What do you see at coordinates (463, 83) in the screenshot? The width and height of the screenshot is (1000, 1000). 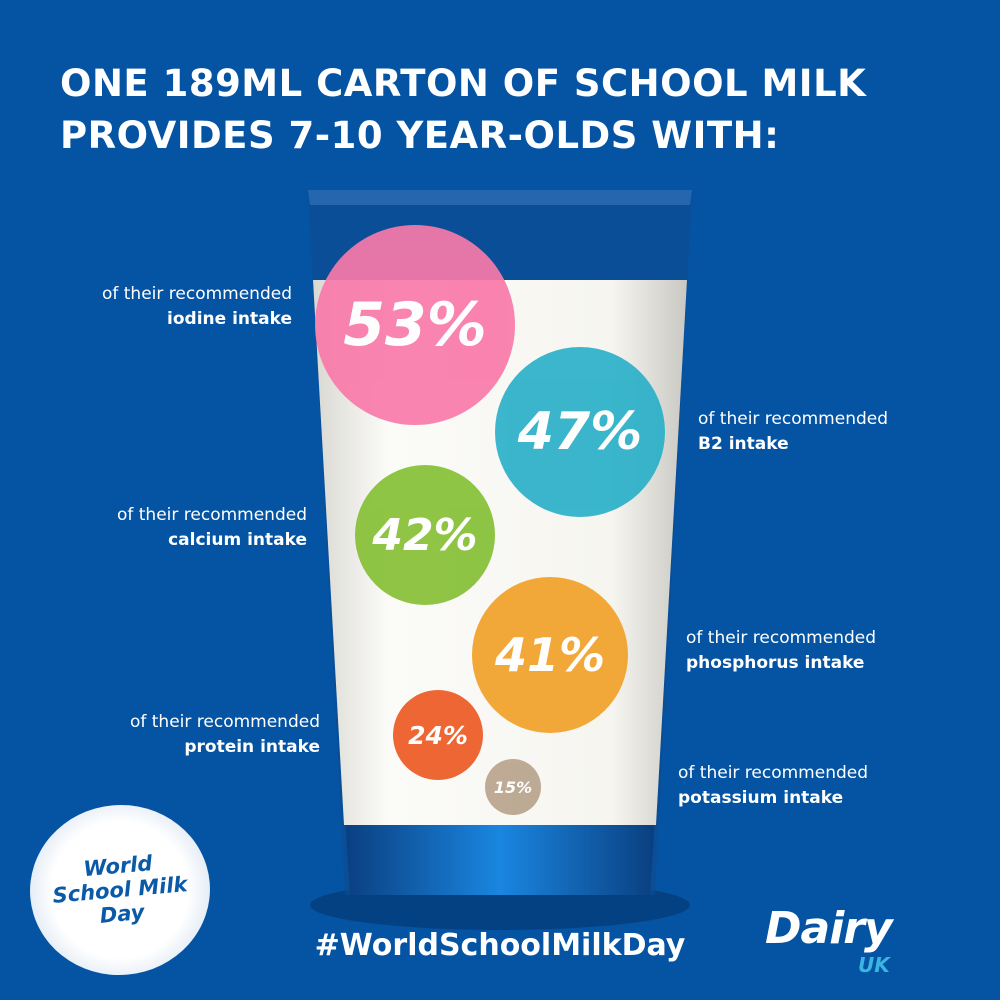 I see `headline-line-1: ONE 189ML CARTON OF SCHOOL MILK` at bounding box center [463, 83].